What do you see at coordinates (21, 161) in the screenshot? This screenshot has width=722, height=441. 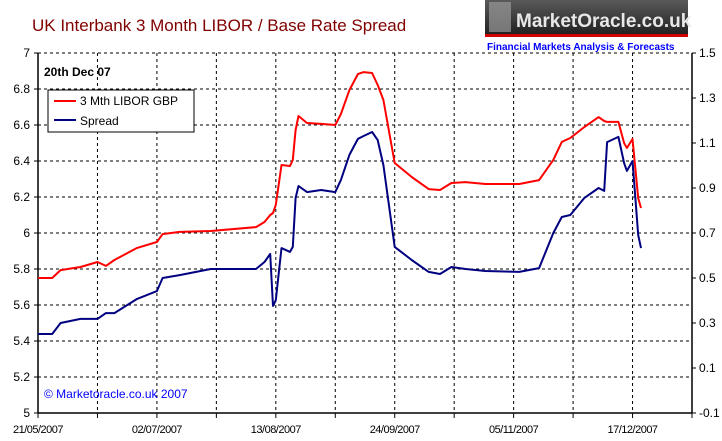 I see `y-left-tick-label: 6.4` at bounding box center [21, 161].